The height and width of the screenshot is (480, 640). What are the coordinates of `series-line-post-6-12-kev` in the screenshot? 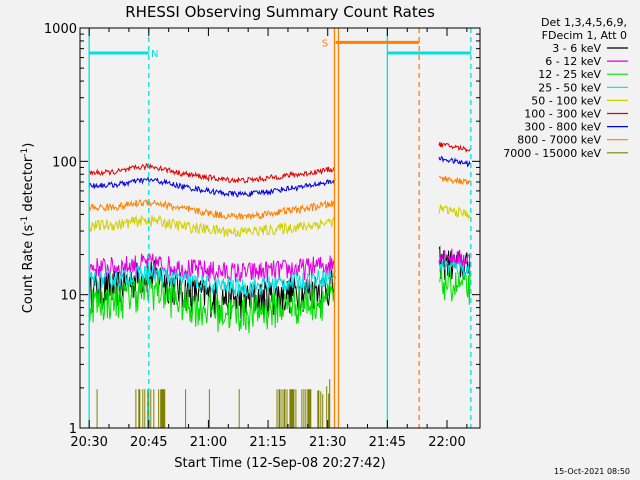 It's located at (454, 258).